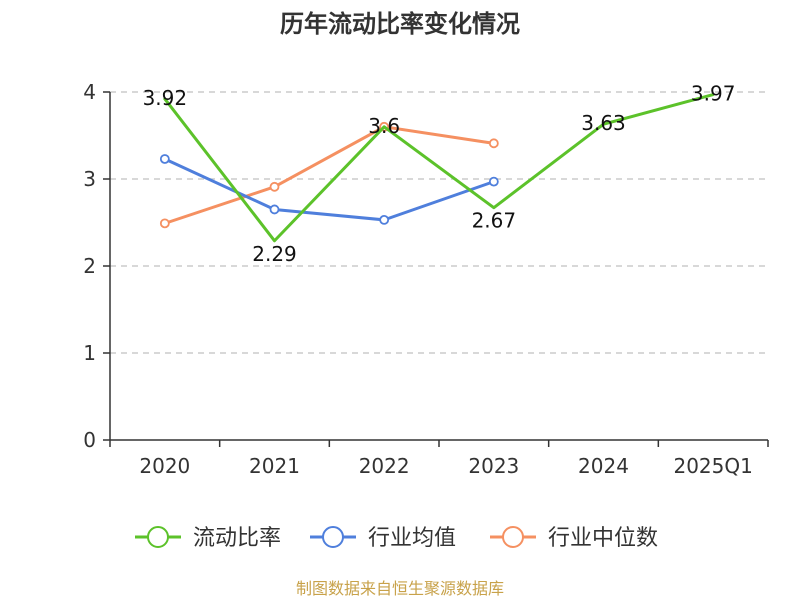 Image resolution: width=800 pixels, height=600 pixels. I want to click on data-label: 3.6, so click(384, 126).